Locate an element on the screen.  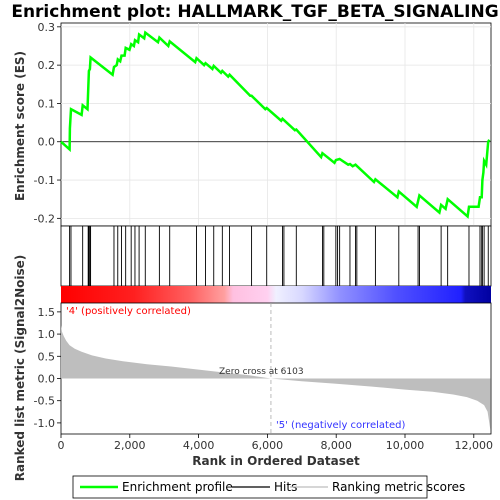
x-tick-label: 6,000 is located at coordinates (268, 445).